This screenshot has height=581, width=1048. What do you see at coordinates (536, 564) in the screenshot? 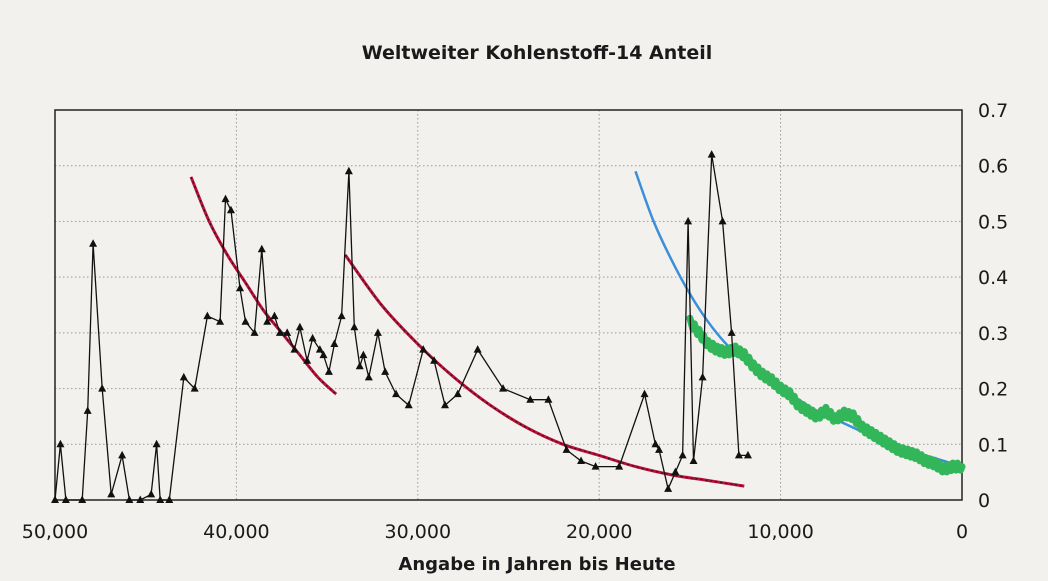
I see `x-axis-label: Angabe in Jahren bis Heute` at bounding box center [536, 564].